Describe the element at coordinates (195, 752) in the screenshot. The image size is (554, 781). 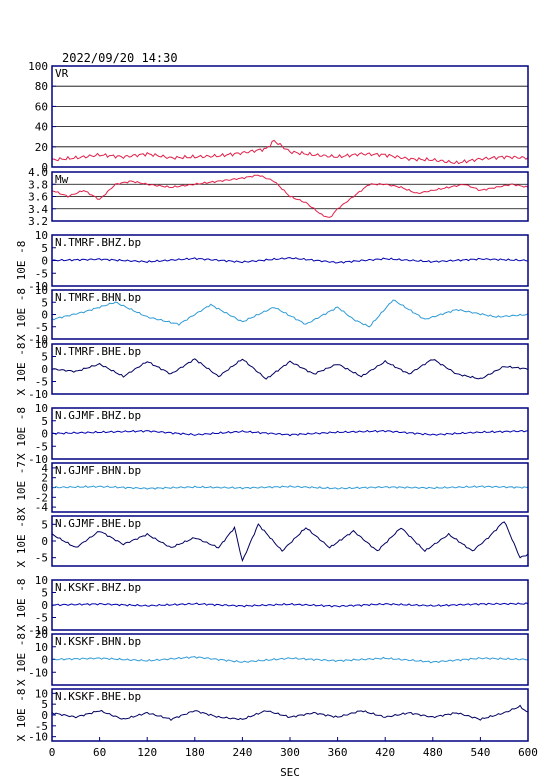
I see `x-tick-label: 180` at that location.